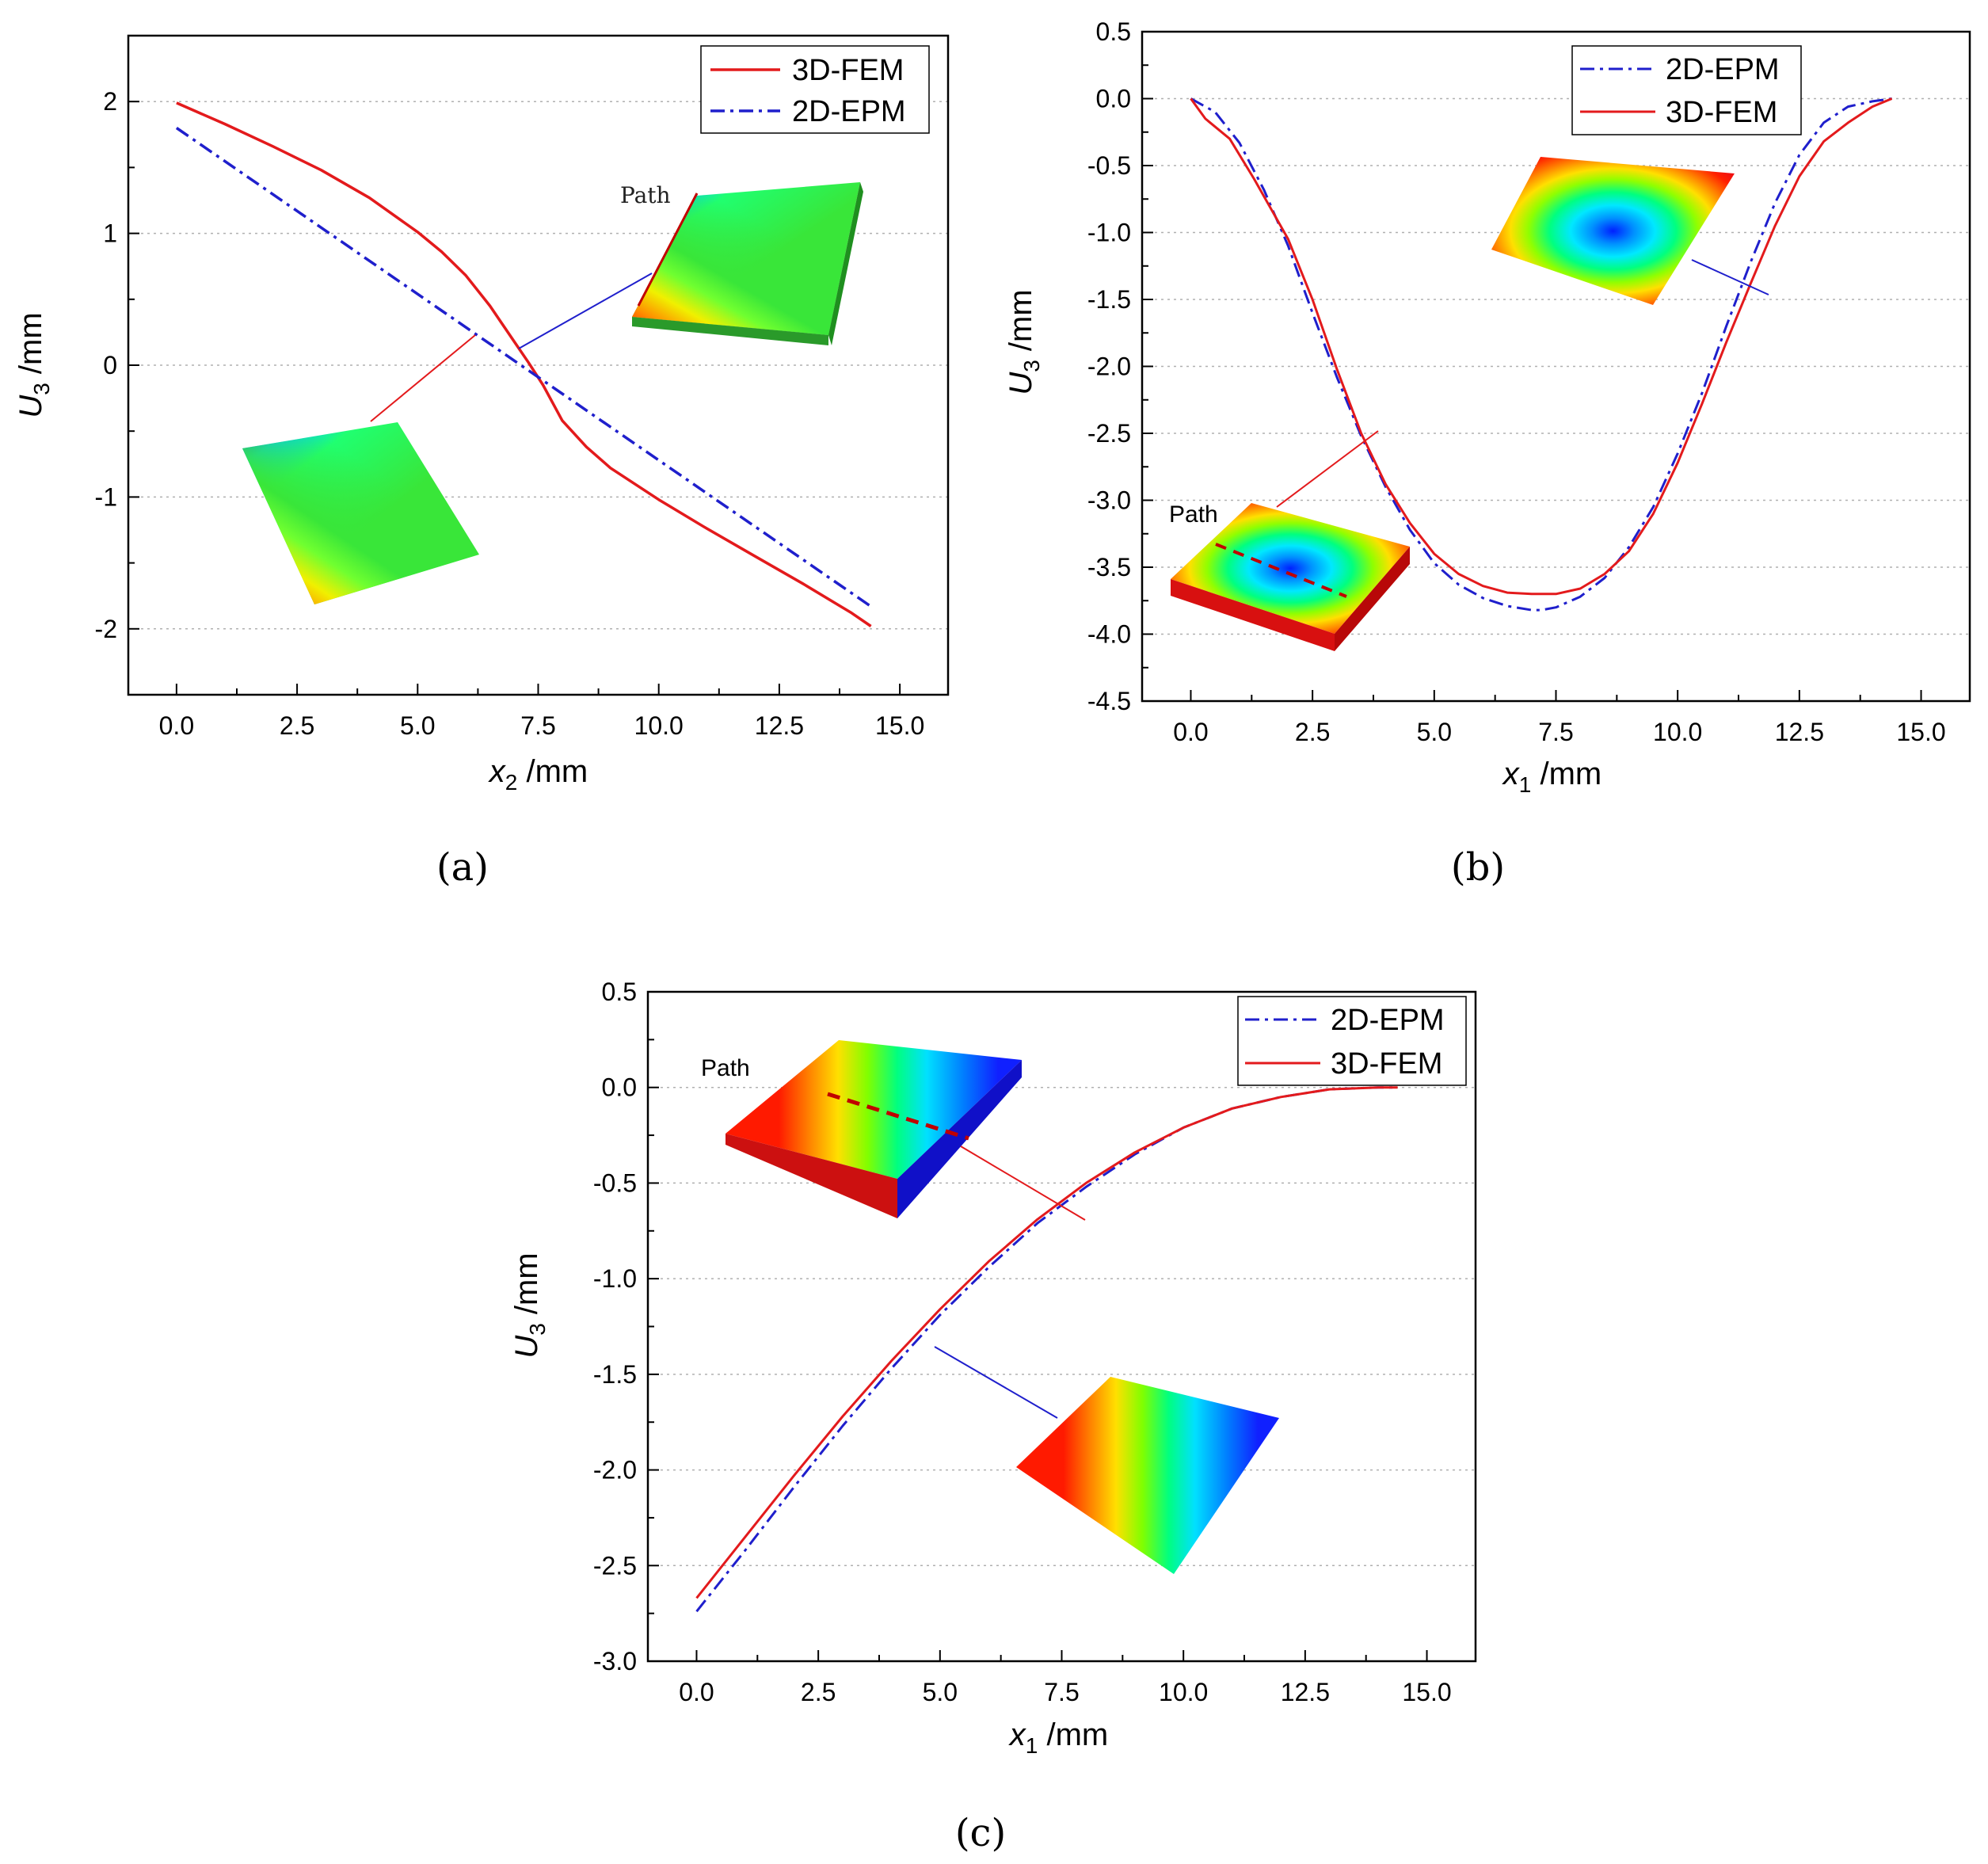 The height and width of the screenshot is (1864, 1988). What do you see at coordinates (110, 102) in the screenshot?
I see `y-tick-label: 2` at bounding box center [110, 102].